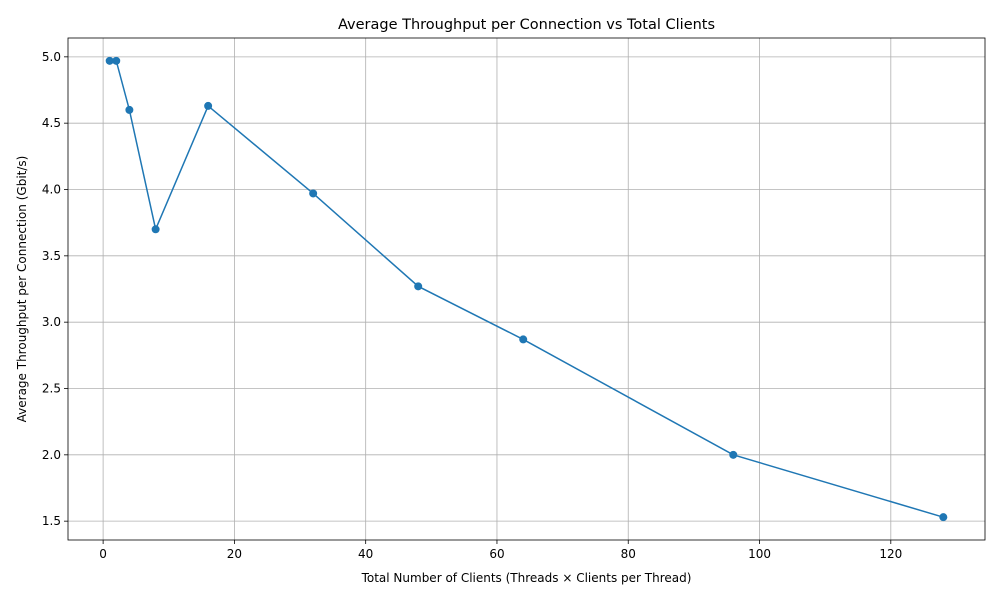 Image resolution: width=1000 pixels, height=600 pixels. I want to click on x-tick-label: 80, so click(628, 554).